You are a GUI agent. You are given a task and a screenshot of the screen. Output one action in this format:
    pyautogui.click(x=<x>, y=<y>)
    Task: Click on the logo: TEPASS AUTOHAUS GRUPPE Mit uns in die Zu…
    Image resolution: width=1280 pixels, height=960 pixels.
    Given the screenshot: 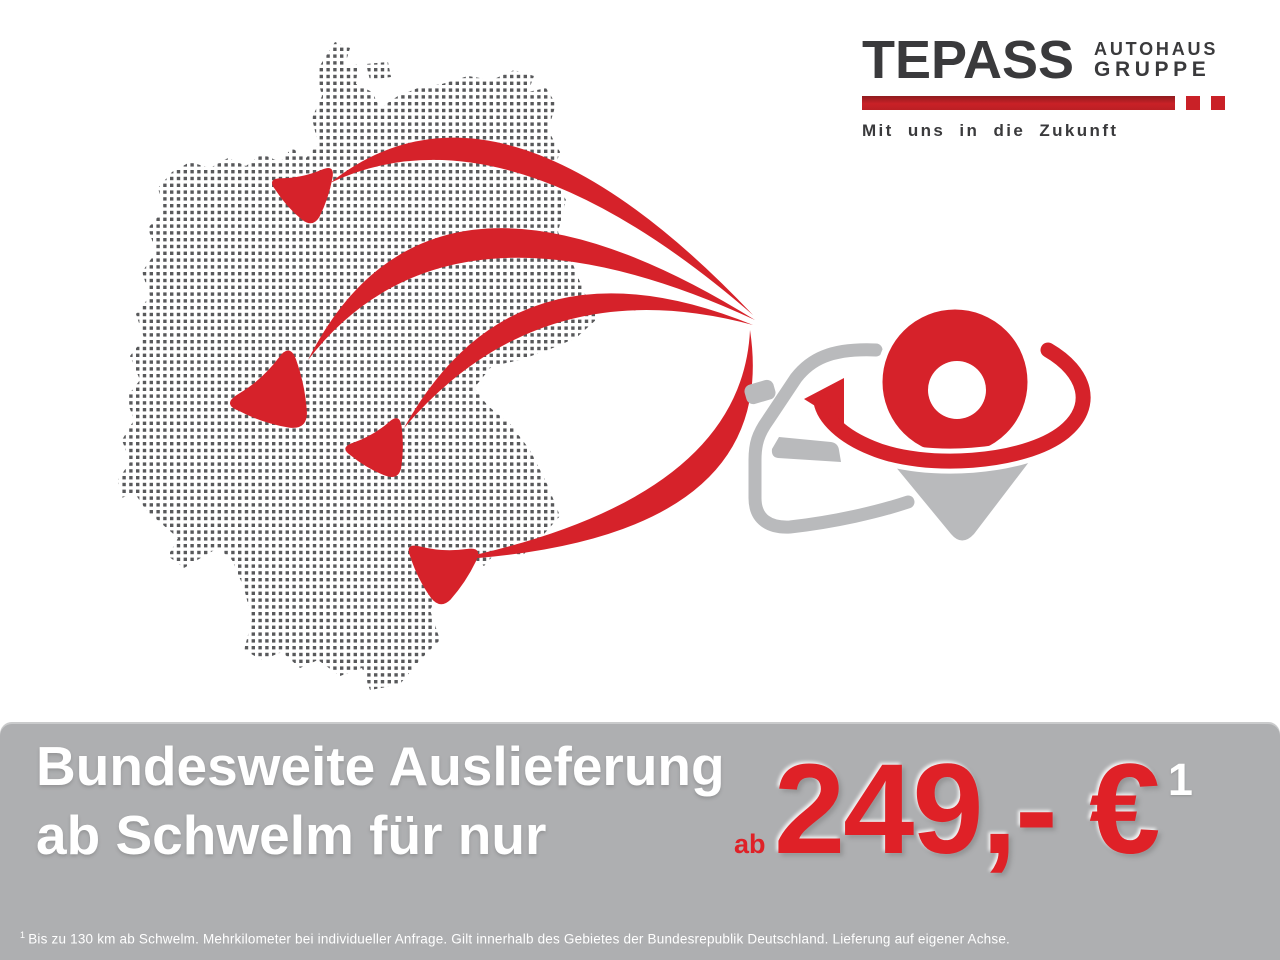 What is the action you would take?
    pyautogui.click(x=1048, y=85)
    